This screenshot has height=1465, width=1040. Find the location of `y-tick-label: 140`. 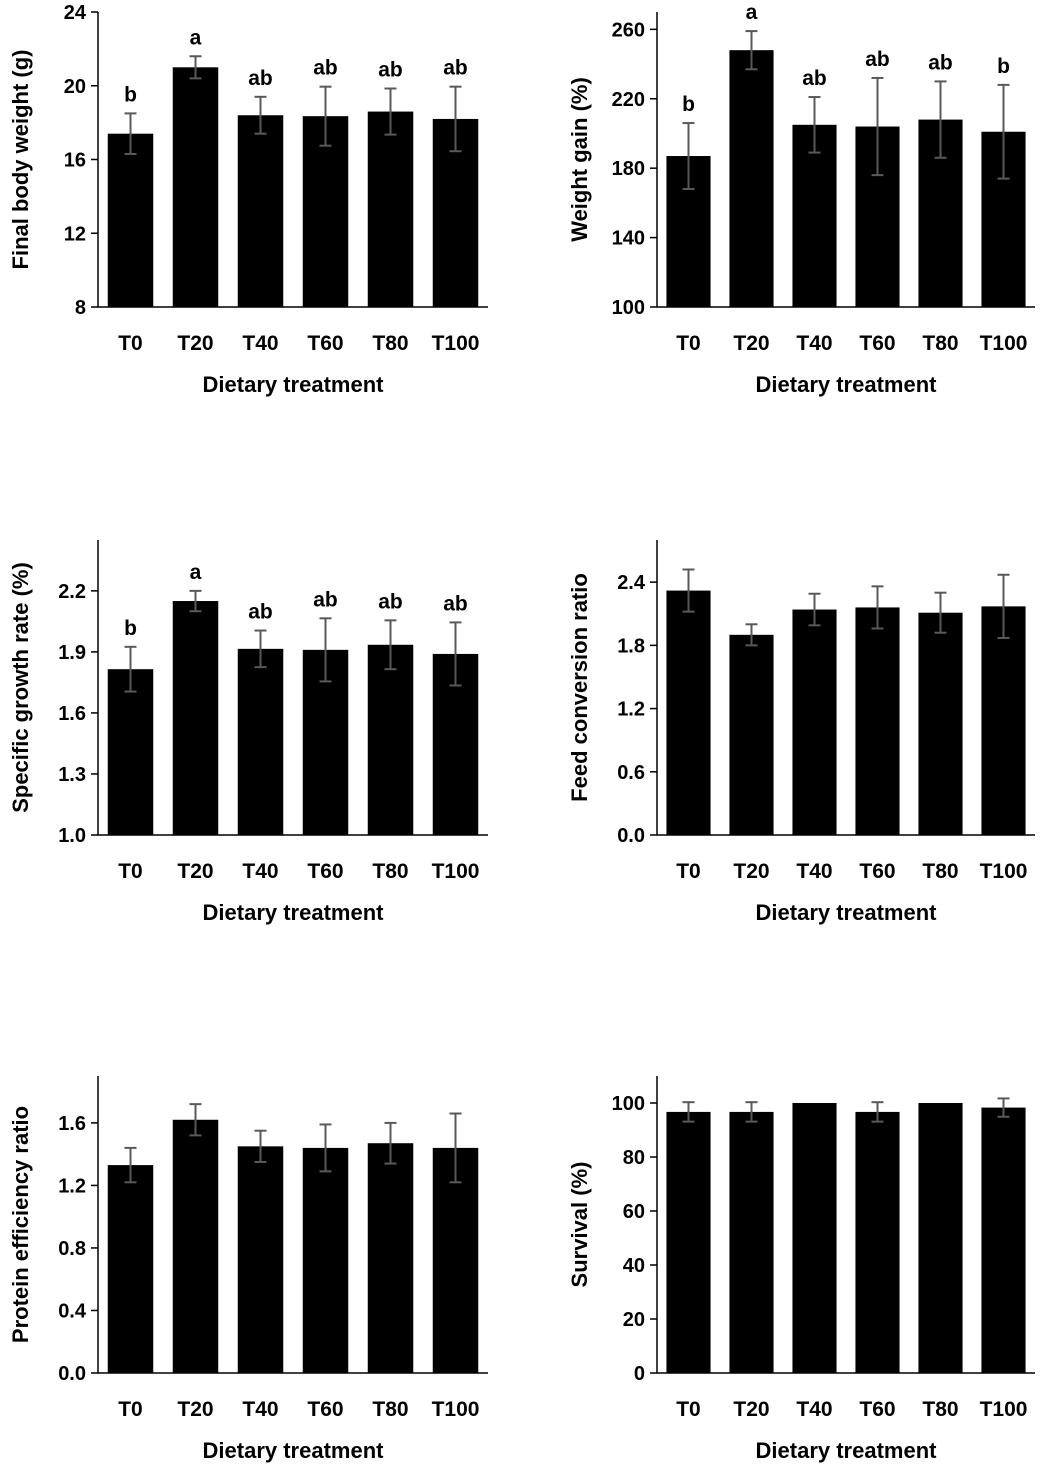

y-tick-label: 140 is located at coordinates (628, 239).